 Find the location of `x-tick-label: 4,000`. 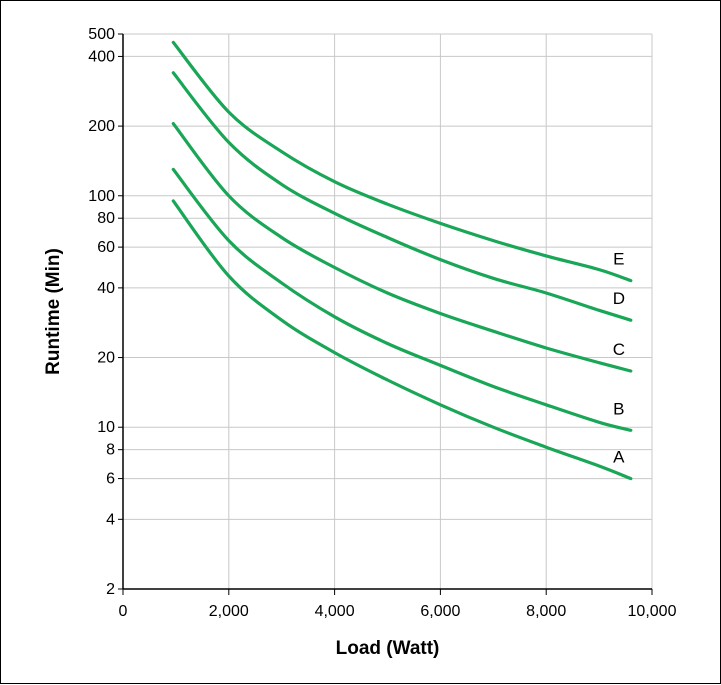

x-tick-label: 4,000 is located at coordinates (335, 611).